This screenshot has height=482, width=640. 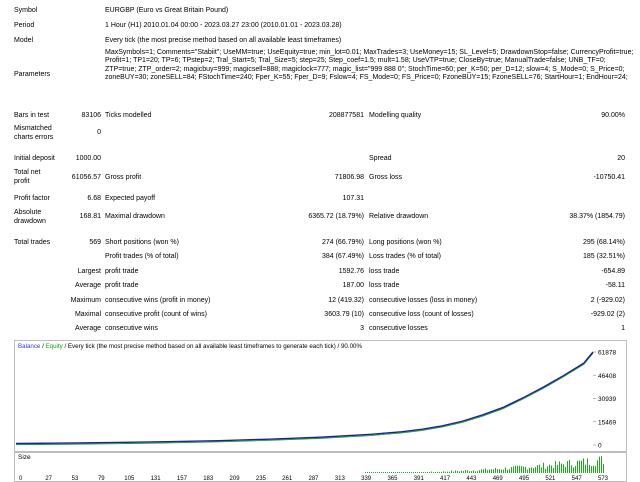 What do you see at coordinates (398, 328) in the screenshot?
I see `avglosses-label: consecutive losses` at bounding box center [398, 328].